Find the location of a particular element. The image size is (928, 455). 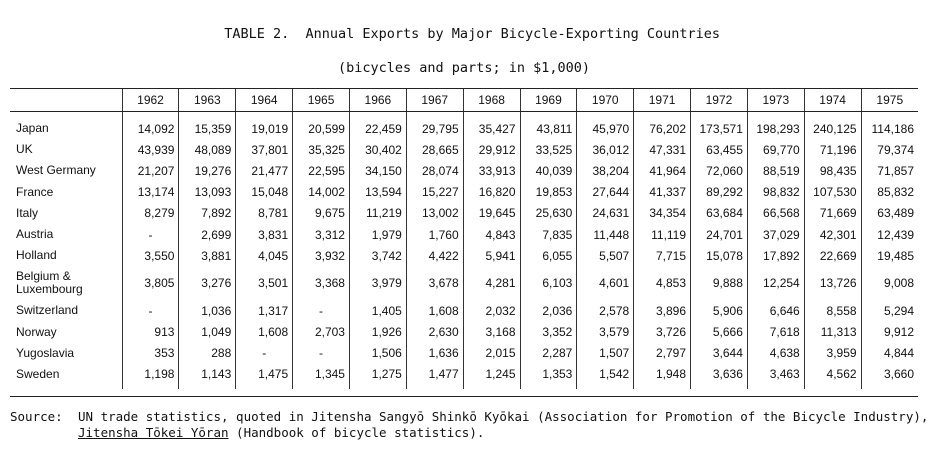

value-cell: 24,701 is located at coordinates (719, 234).